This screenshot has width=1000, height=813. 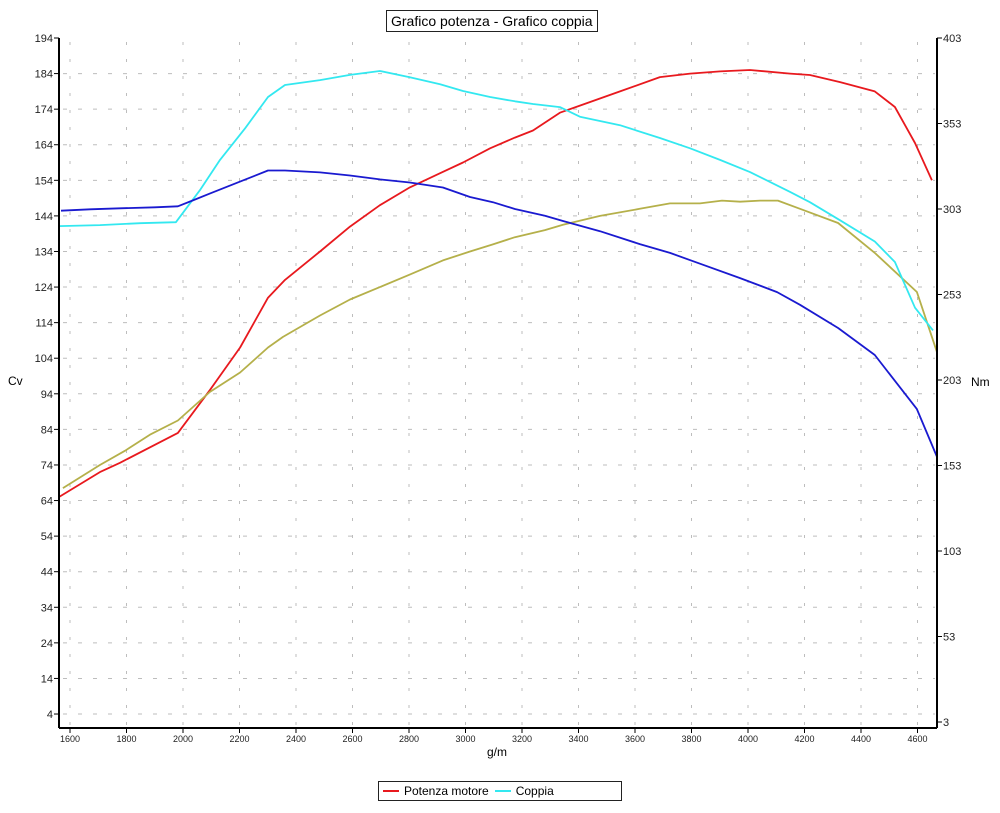 What do you see at coordinates (44, 217) in the screenshot?
I see `svg-text: 144` at bounding box center [44, 217].